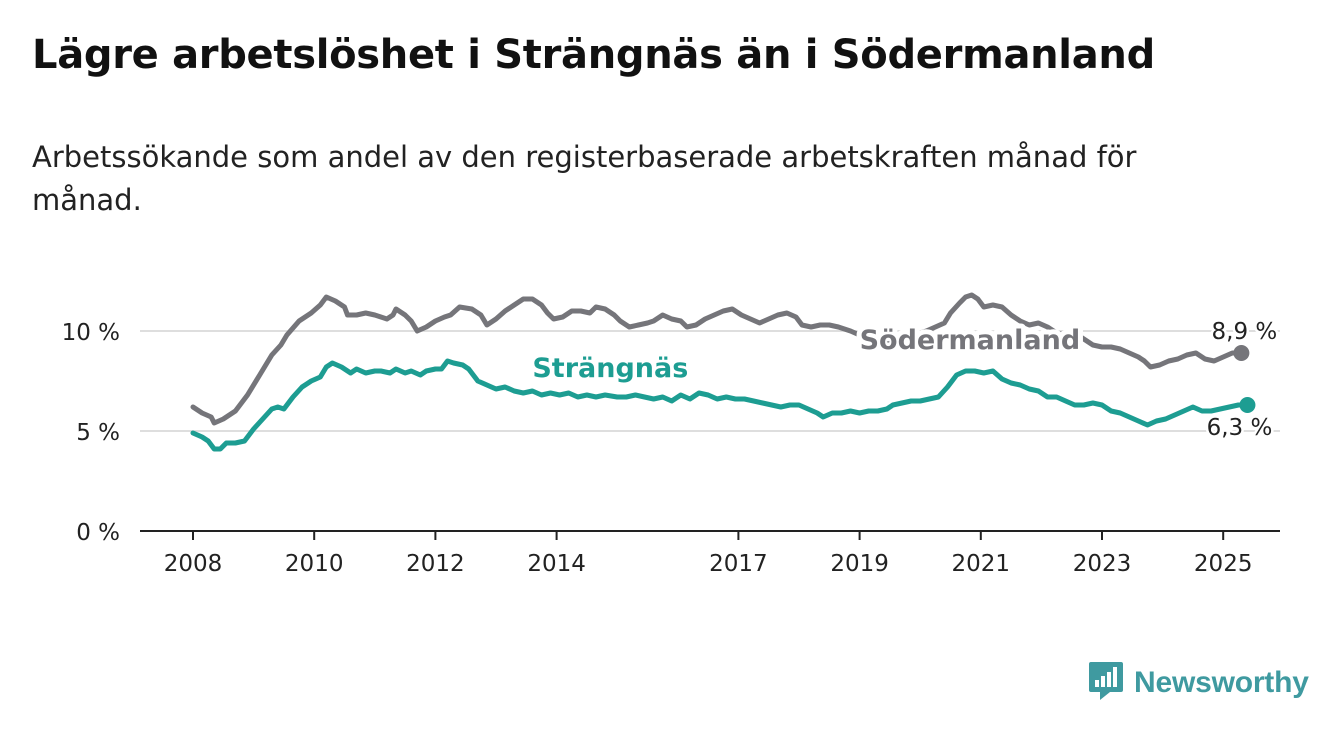  What do you see at coordinates (314, 564) in the screenshot?
I see `x-tick-label: 2010` at bounding box center [314, 564].